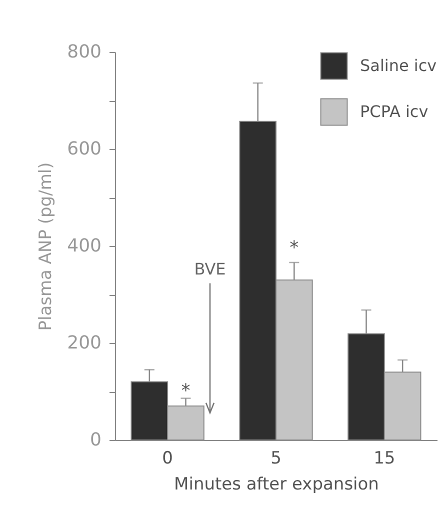  Describe the element at coordinates (394, 111) in the screenshot. I see `legend-label: PCPA icv` at that location.